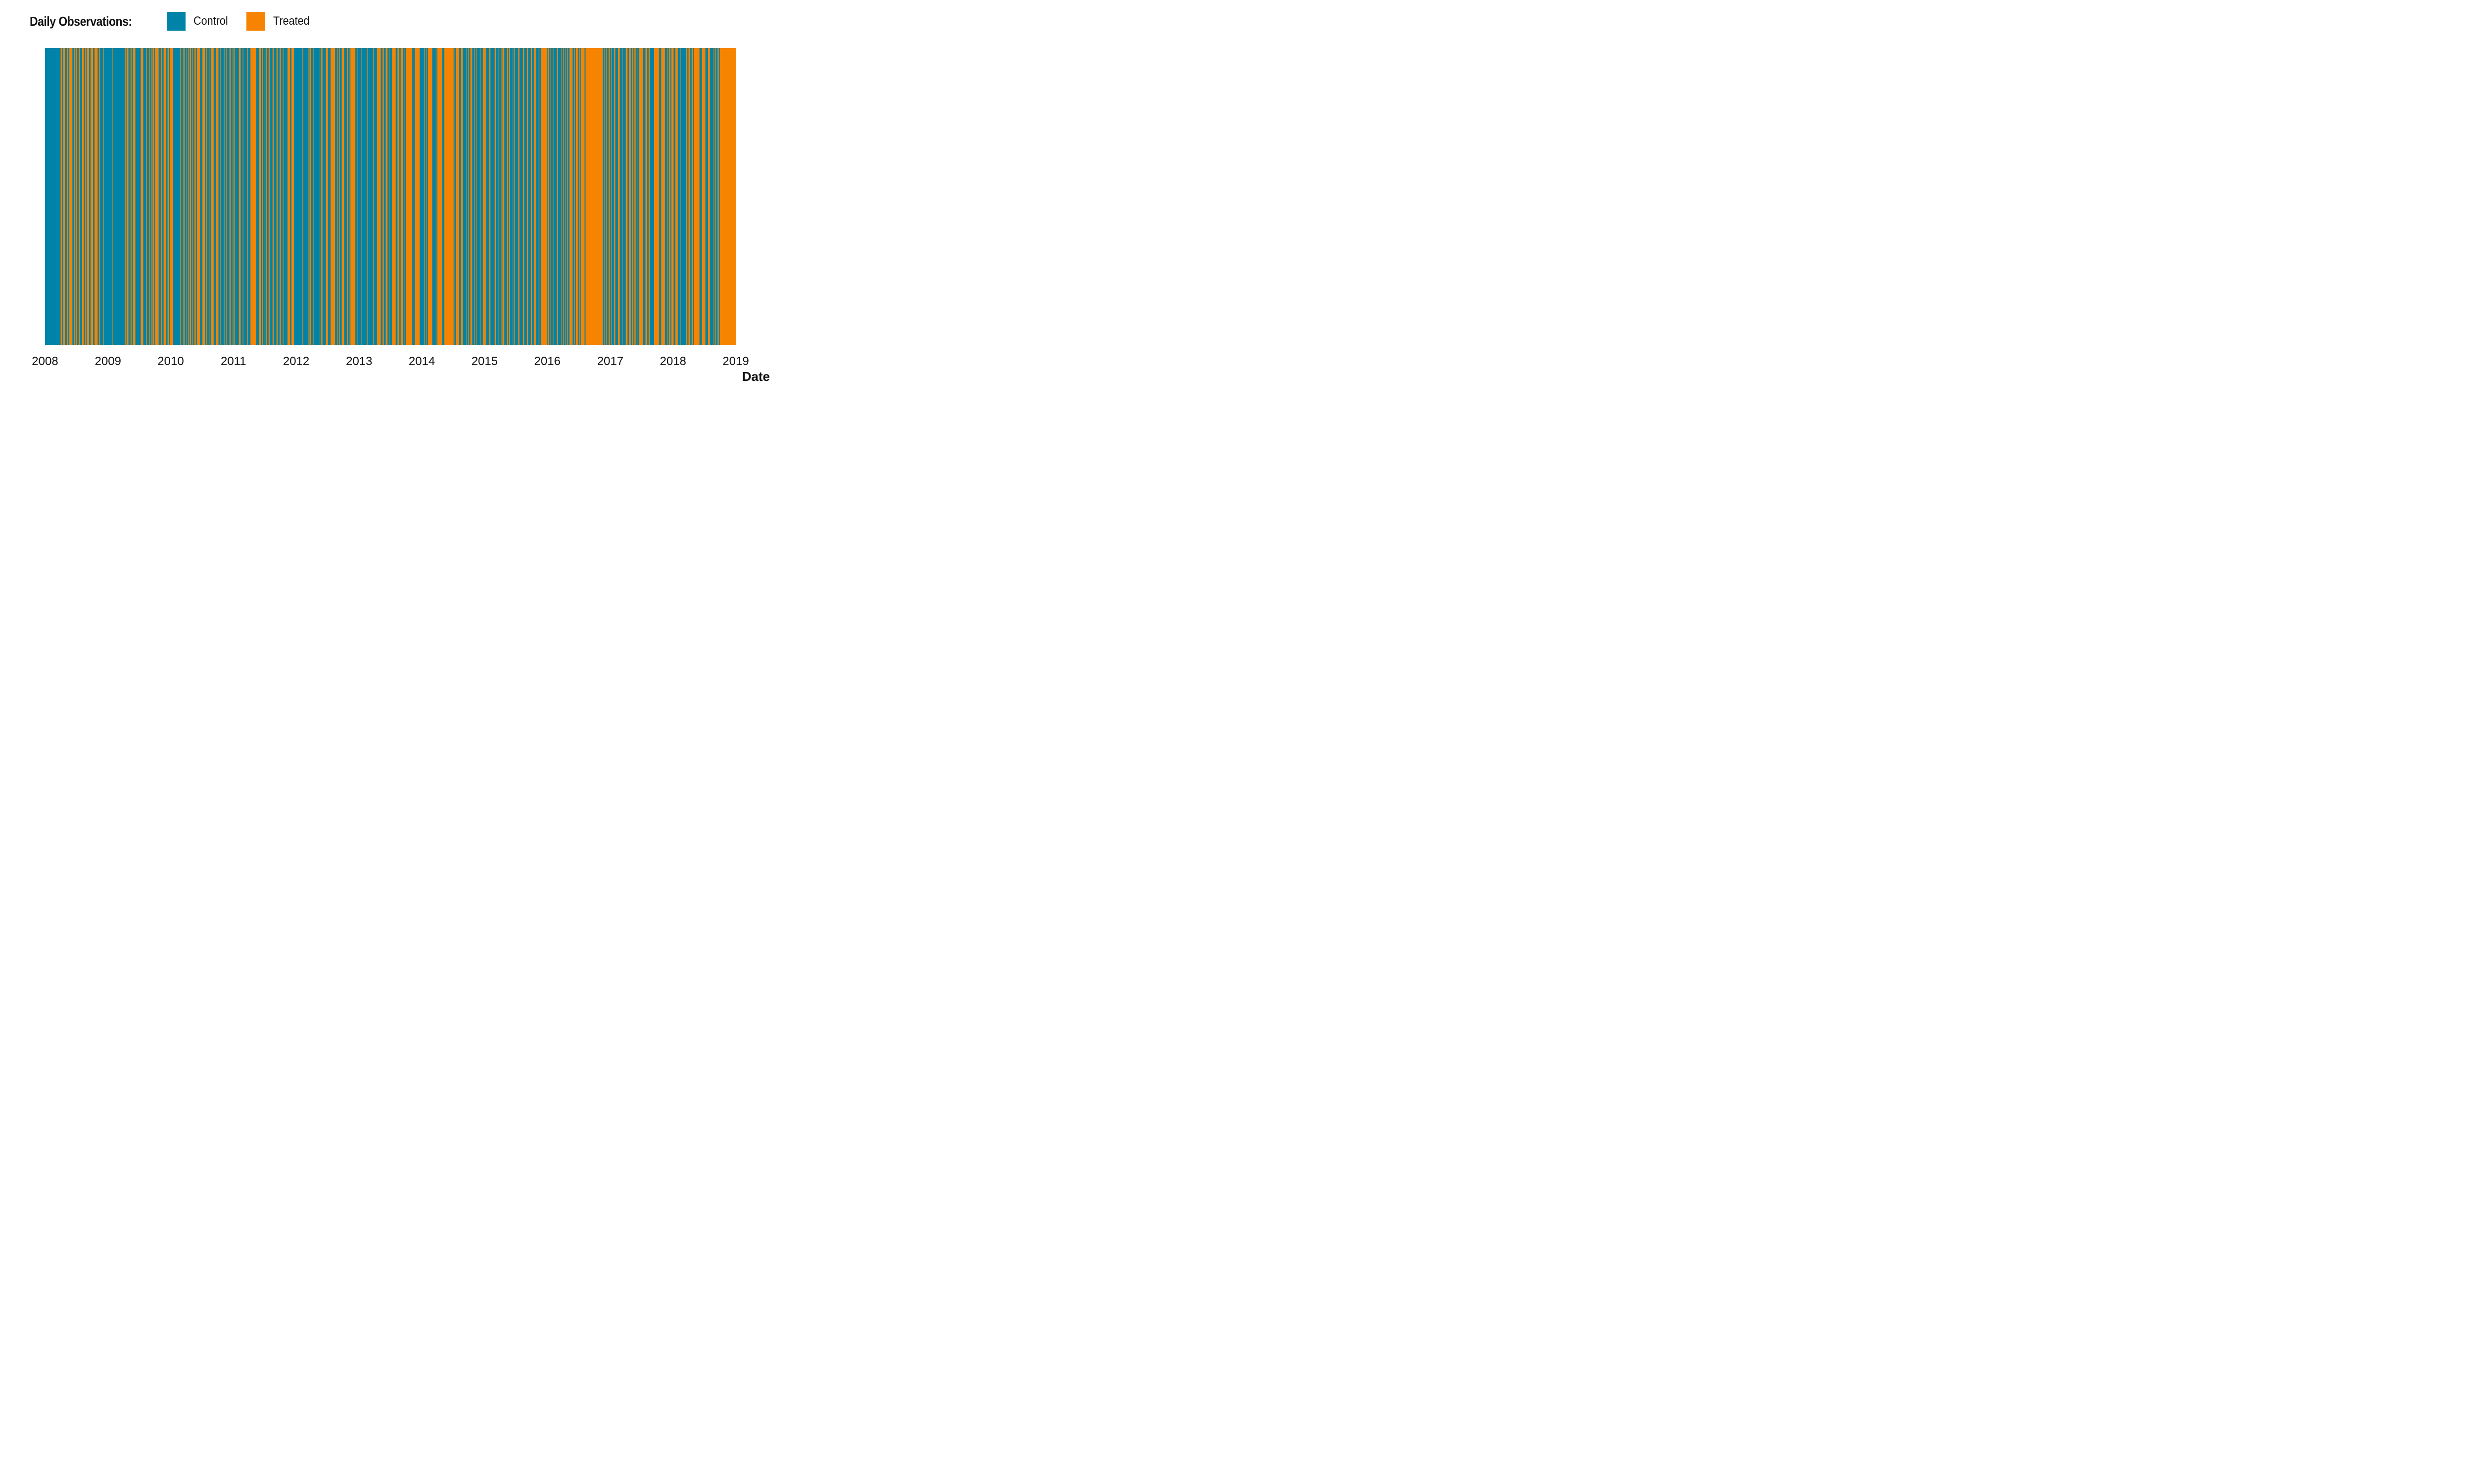 Image resolution: width=2474 pixels, height=1484 pixels. Describe the element at coordinates (296, 361) in the screenshot. I see `x-tick-label: 2012` at that location.